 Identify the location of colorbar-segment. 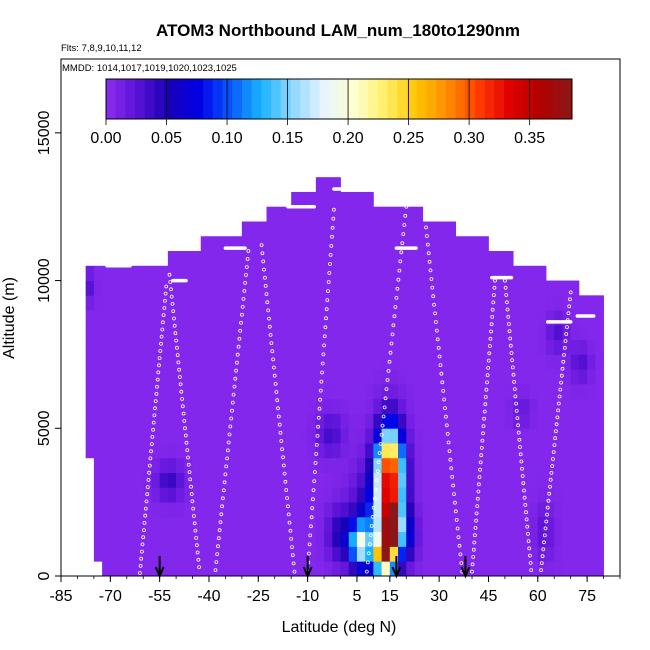
(295, 99).